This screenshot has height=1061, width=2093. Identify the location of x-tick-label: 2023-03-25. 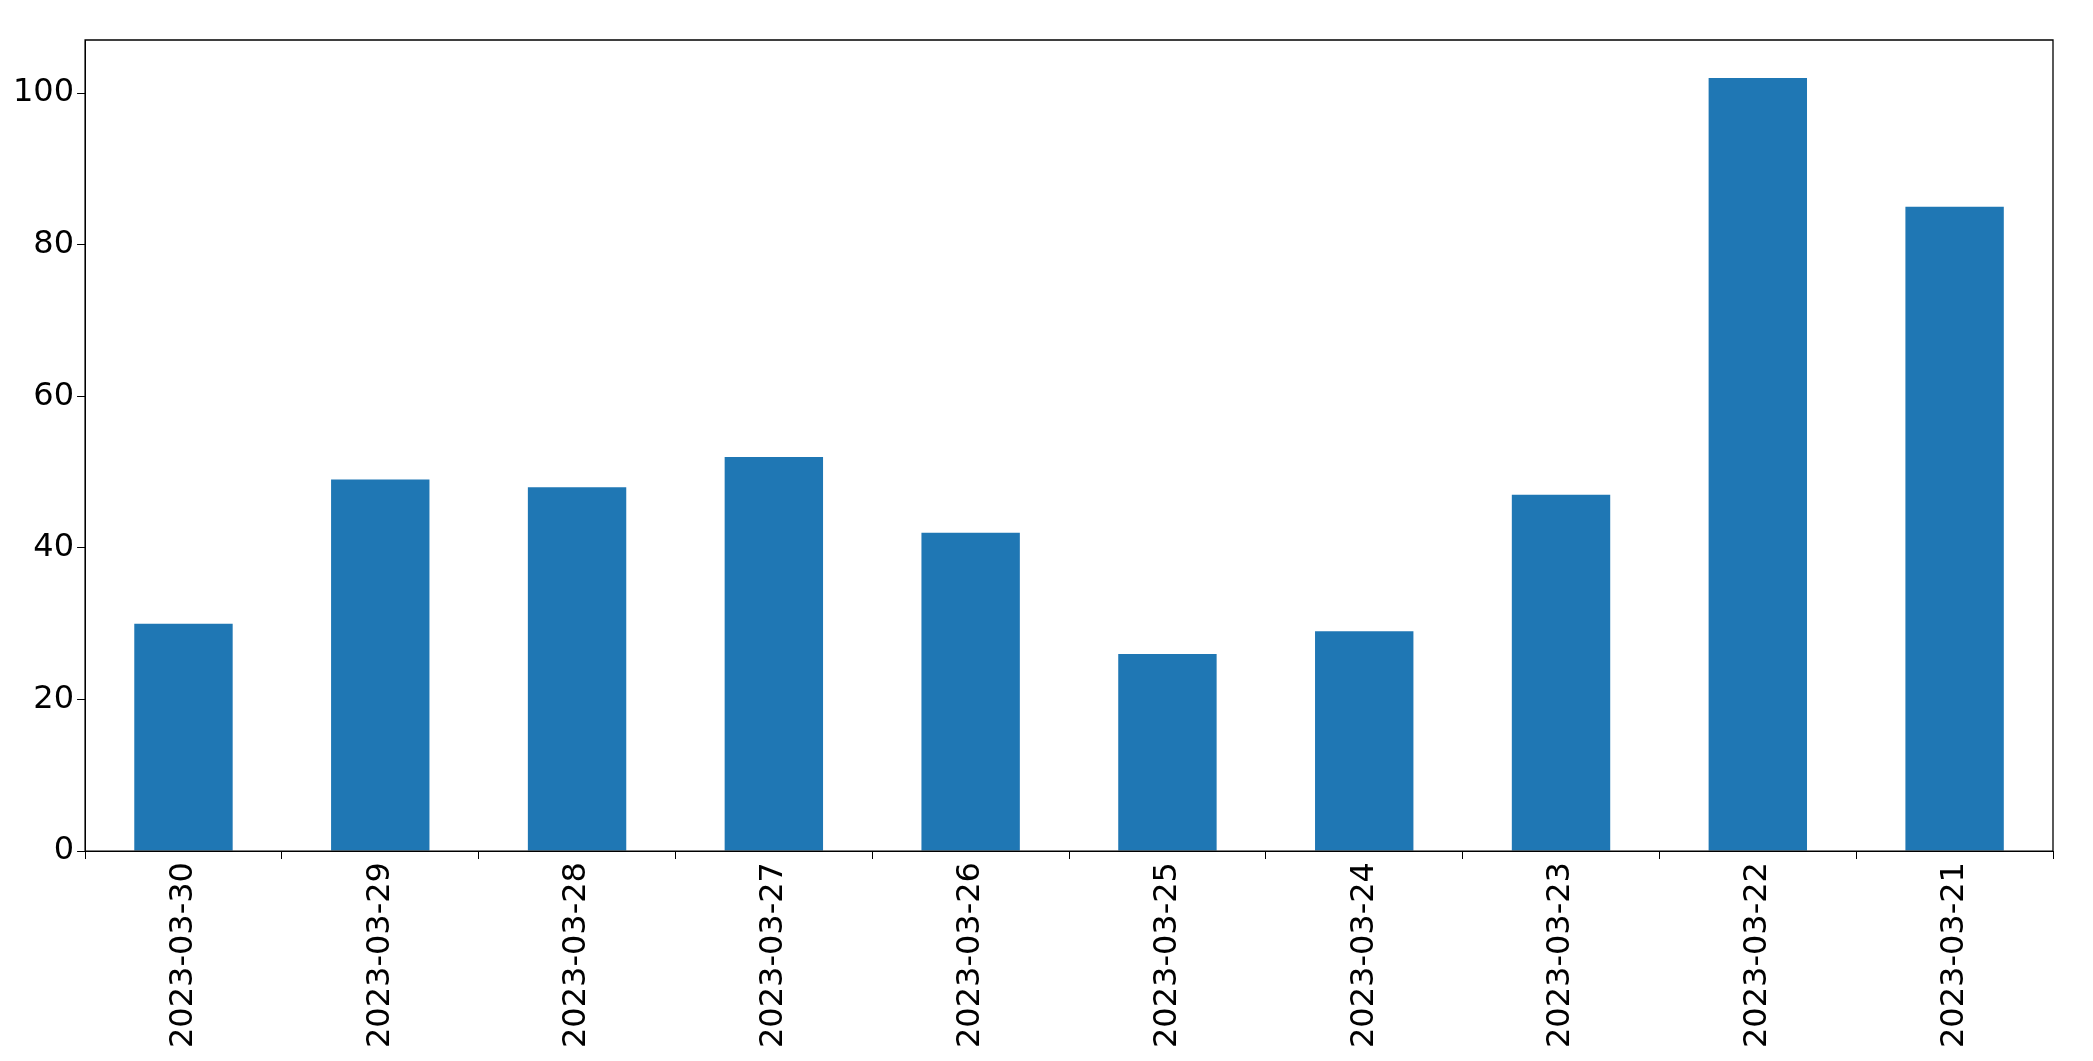
(1164, 955).